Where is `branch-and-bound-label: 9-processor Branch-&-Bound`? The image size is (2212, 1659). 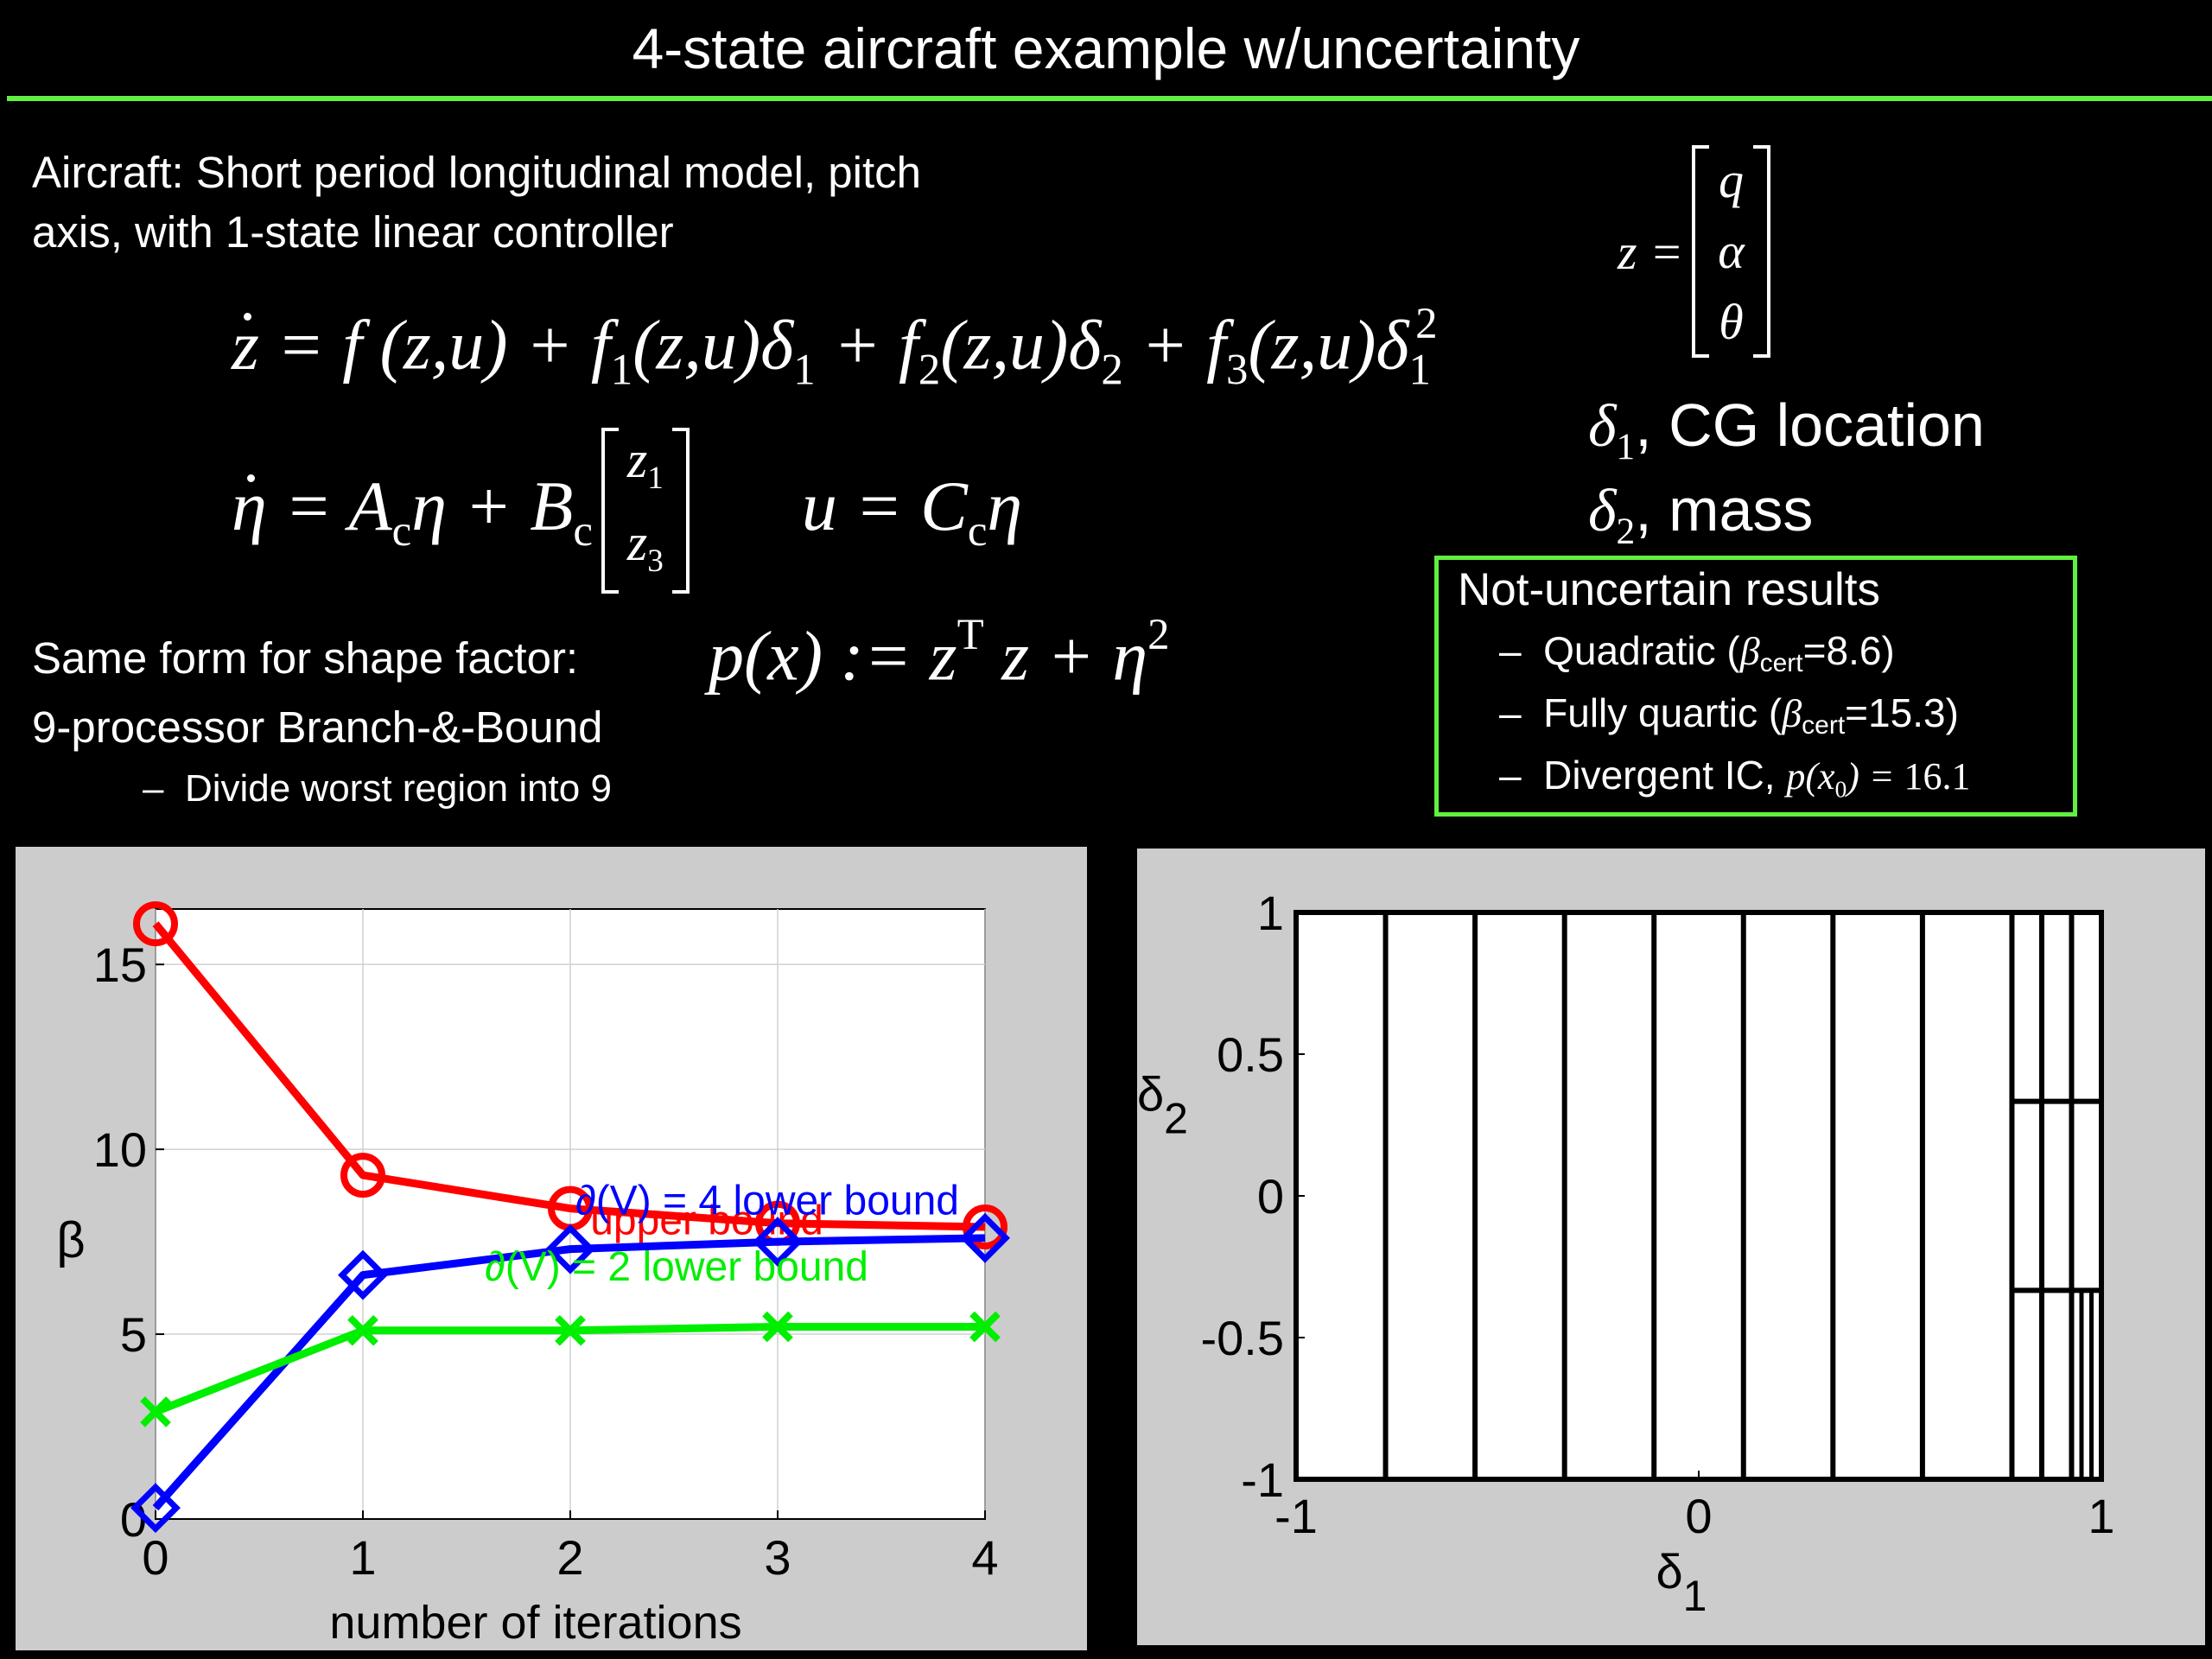 branch-and-bound-label: 9-processor Branch-&-Bound is located at coordinates (317, 727).